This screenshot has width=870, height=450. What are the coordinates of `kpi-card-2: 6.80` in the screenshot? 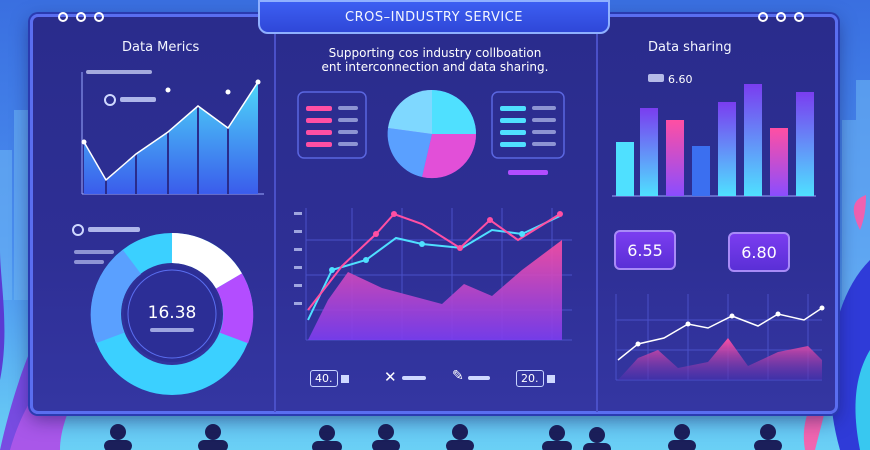 It's located at (759, 252).